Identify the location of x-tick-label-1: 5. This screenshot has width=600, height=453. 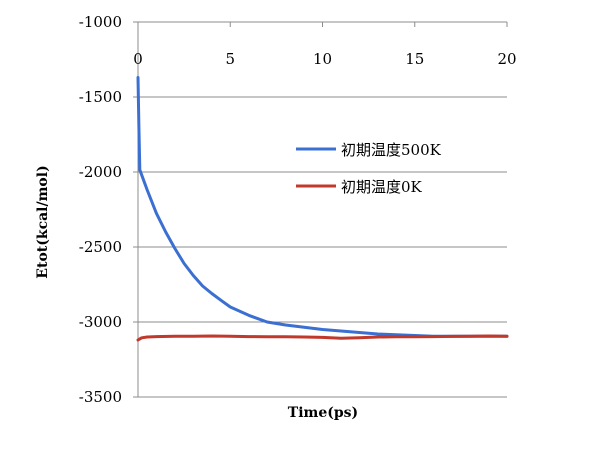
(230, 59).